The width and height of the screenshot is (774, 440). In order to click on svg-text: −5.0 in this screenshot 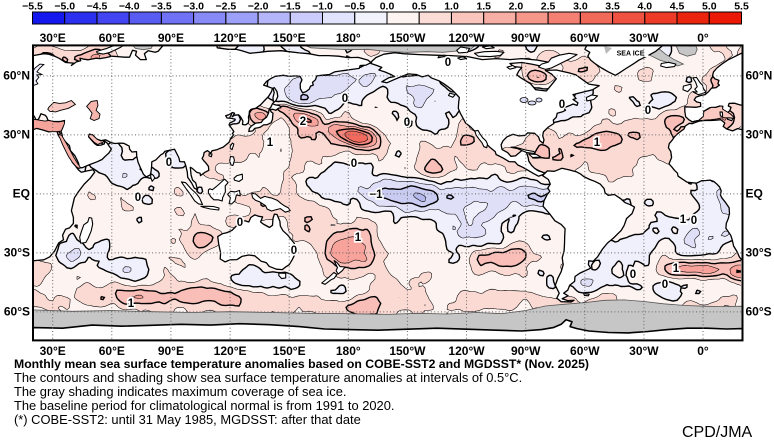, I will do `click(64, 7)`.